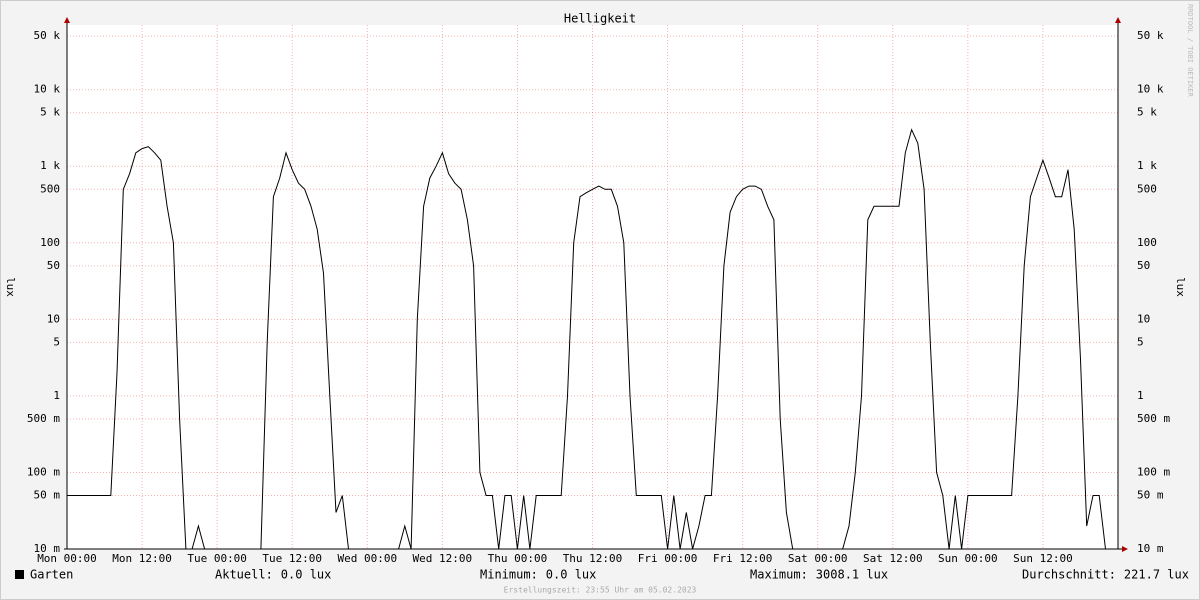  I want to click on y-tick-label: 1, so click(56, 395).